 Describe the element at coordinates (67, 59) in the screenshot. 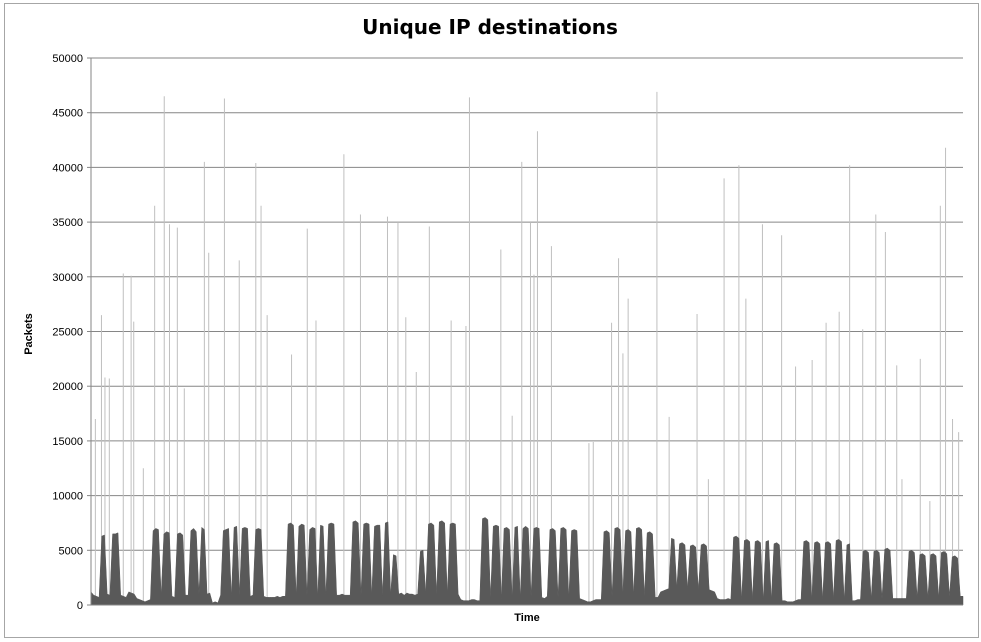

I see `y-tick-label: 50000` at that location.